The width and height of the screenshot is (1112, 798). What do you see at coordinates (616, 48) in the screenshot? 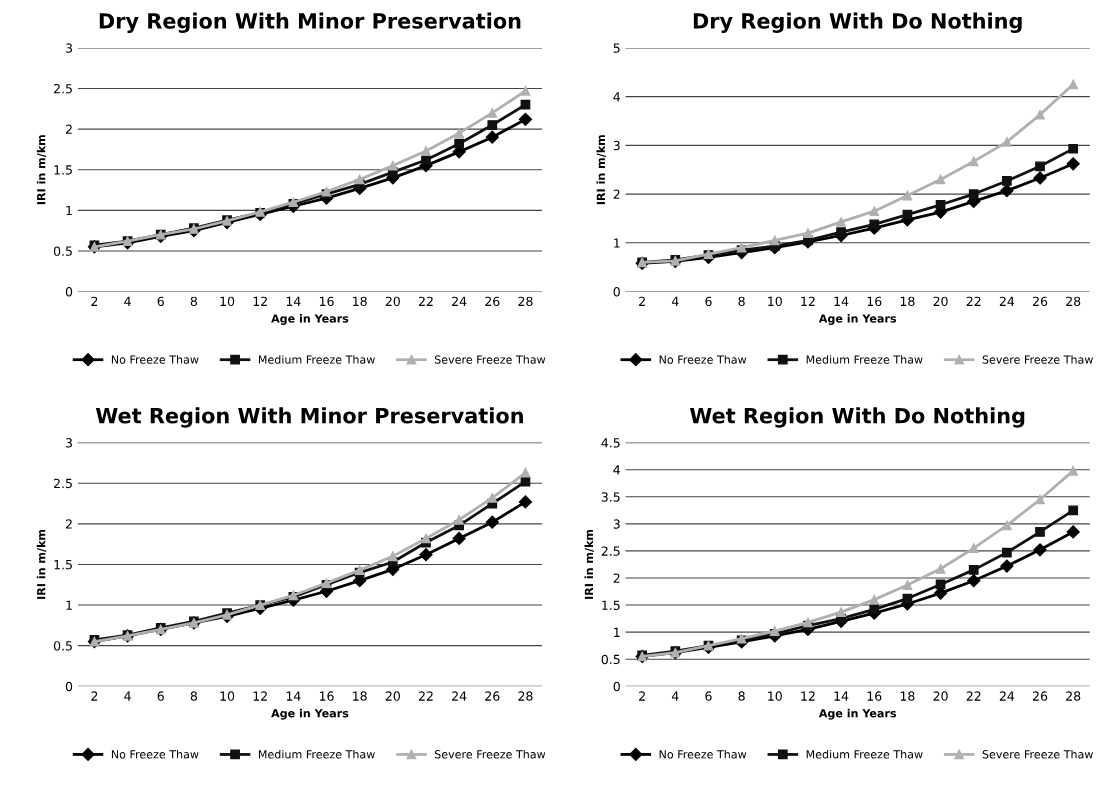
I see `y-tick-label: 5` at bounding box center [616, 48].